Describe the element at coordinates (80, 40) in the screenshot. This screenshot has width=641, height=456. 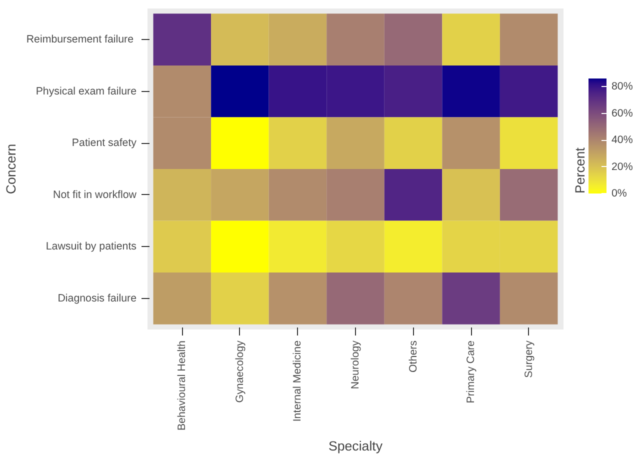
I see `y-tick-label: Reimbursement failure` at that location.